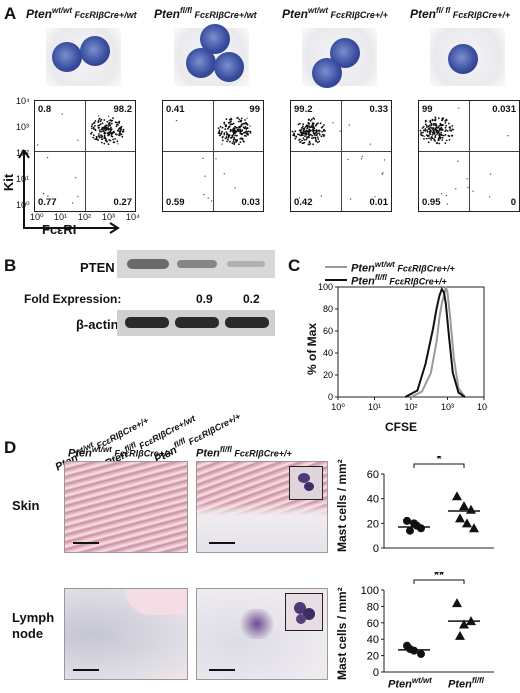  Describe the element at coordinates (23, 179) in the screenshot. I see `a-ytick: 10¹` at that location.